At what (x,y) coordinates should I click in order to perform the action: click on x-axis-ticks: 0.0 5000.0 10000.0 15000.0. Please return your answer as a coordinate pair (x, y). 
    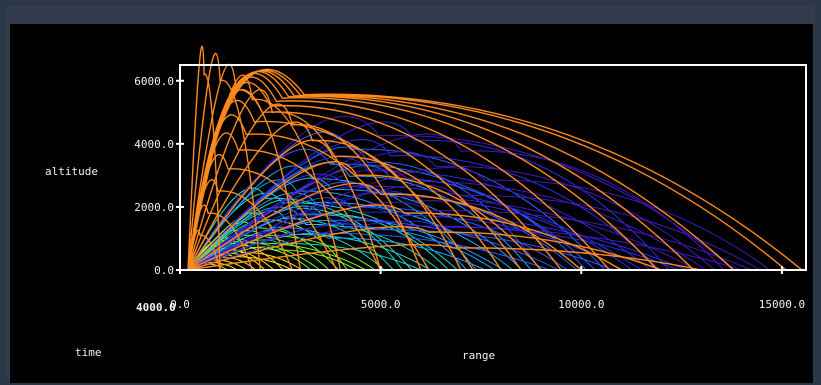
    Looking at the image, I should click on (487, 288).